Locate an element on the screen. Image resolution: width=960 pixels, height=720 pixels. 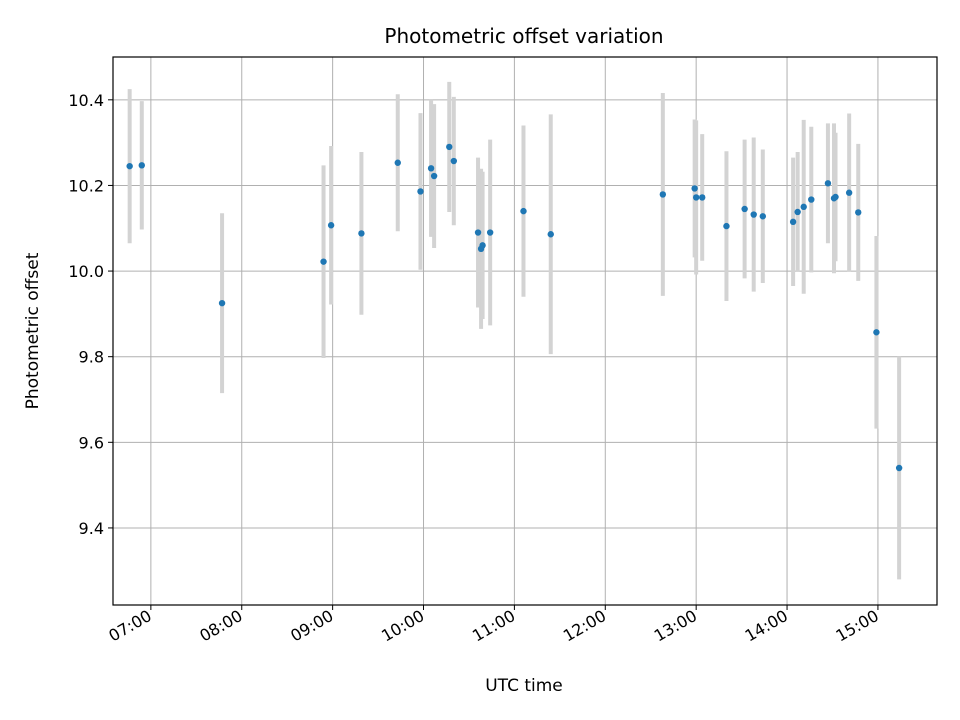
x-axis-title: UTC time is located at coordinates (524, 686).